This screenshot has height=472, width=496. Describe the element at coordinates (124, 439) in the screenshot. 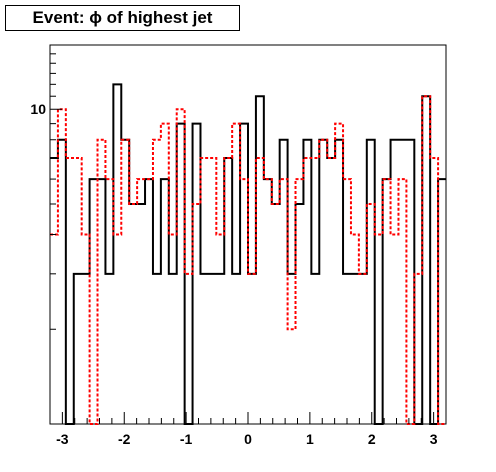

I see `x-tick-label: -2` at that location.